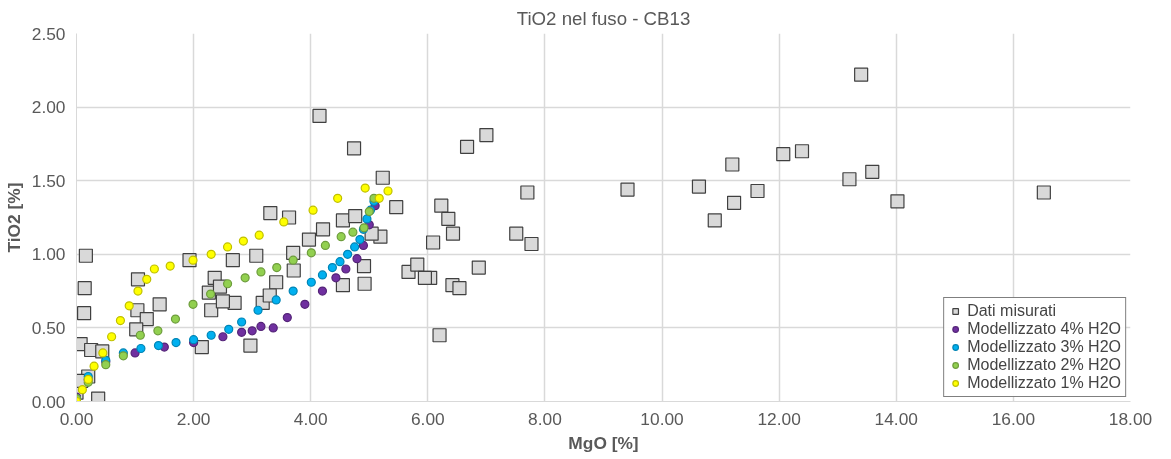 Image resolution: width=1171 pixels, height=459 pixels. I want to click on legend-label: Modellizzato 1% H2O, so click(1044, 383).